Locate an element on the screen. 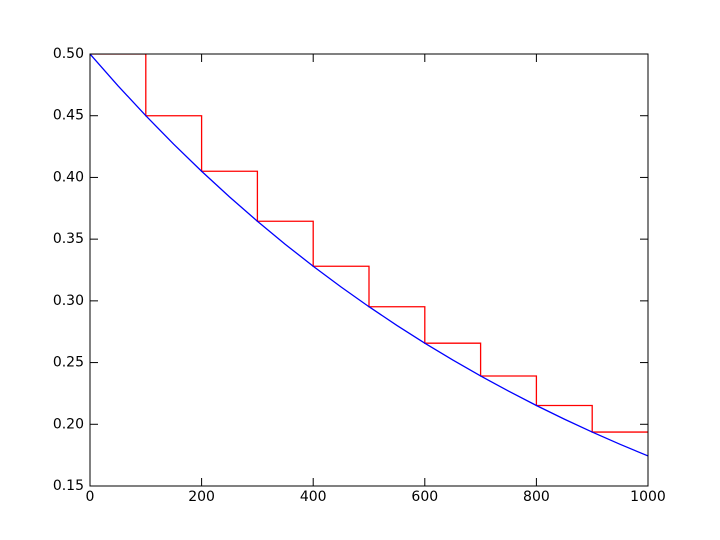  y-tick-label: 0.15 is located at coordinates (68, 486).